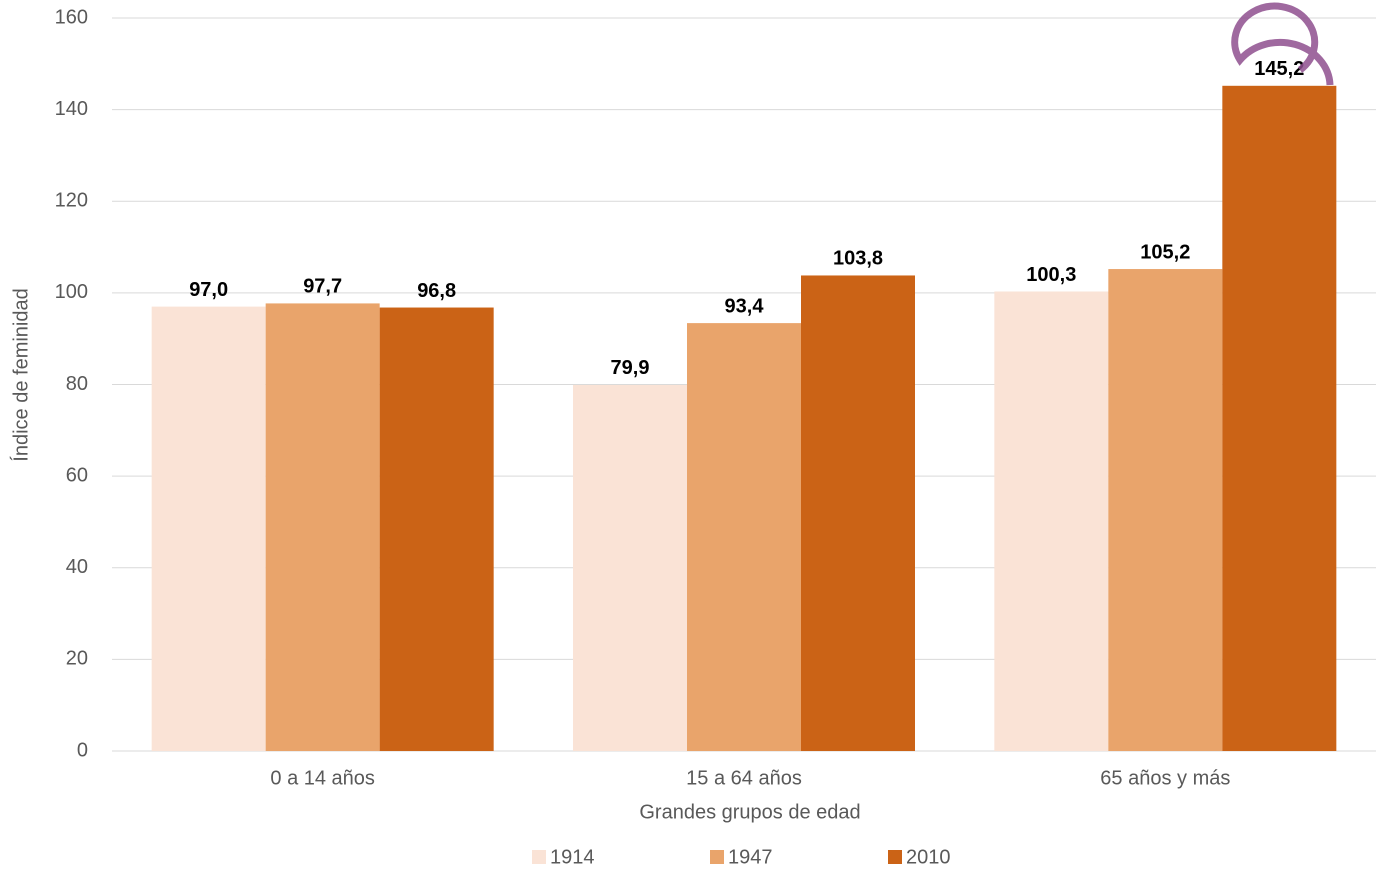 The width and height of the screenshot is (1376, 869). I want to click on y-tick-label: 60, so click(77, 475).